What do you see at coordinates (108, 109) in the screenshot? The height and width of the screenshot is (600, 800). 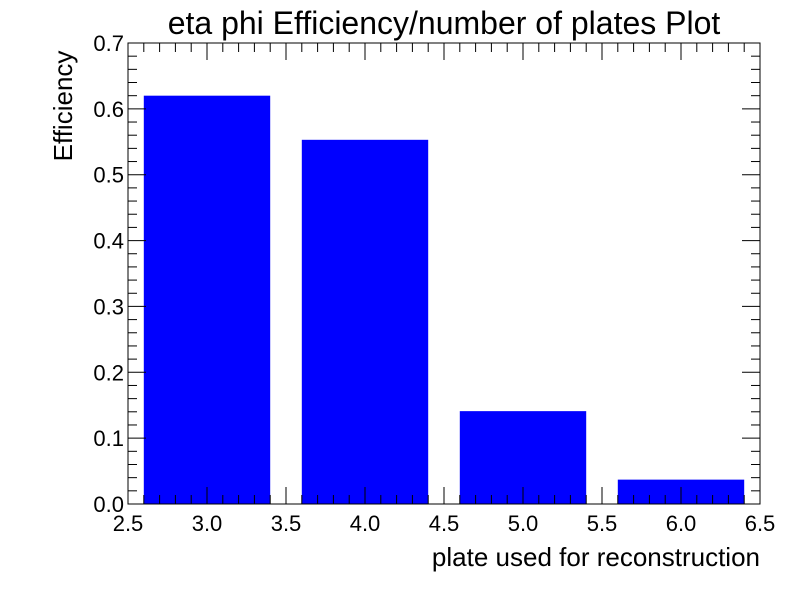 I see `y-tick-label: 0.6` at bounding box center [108, 109].